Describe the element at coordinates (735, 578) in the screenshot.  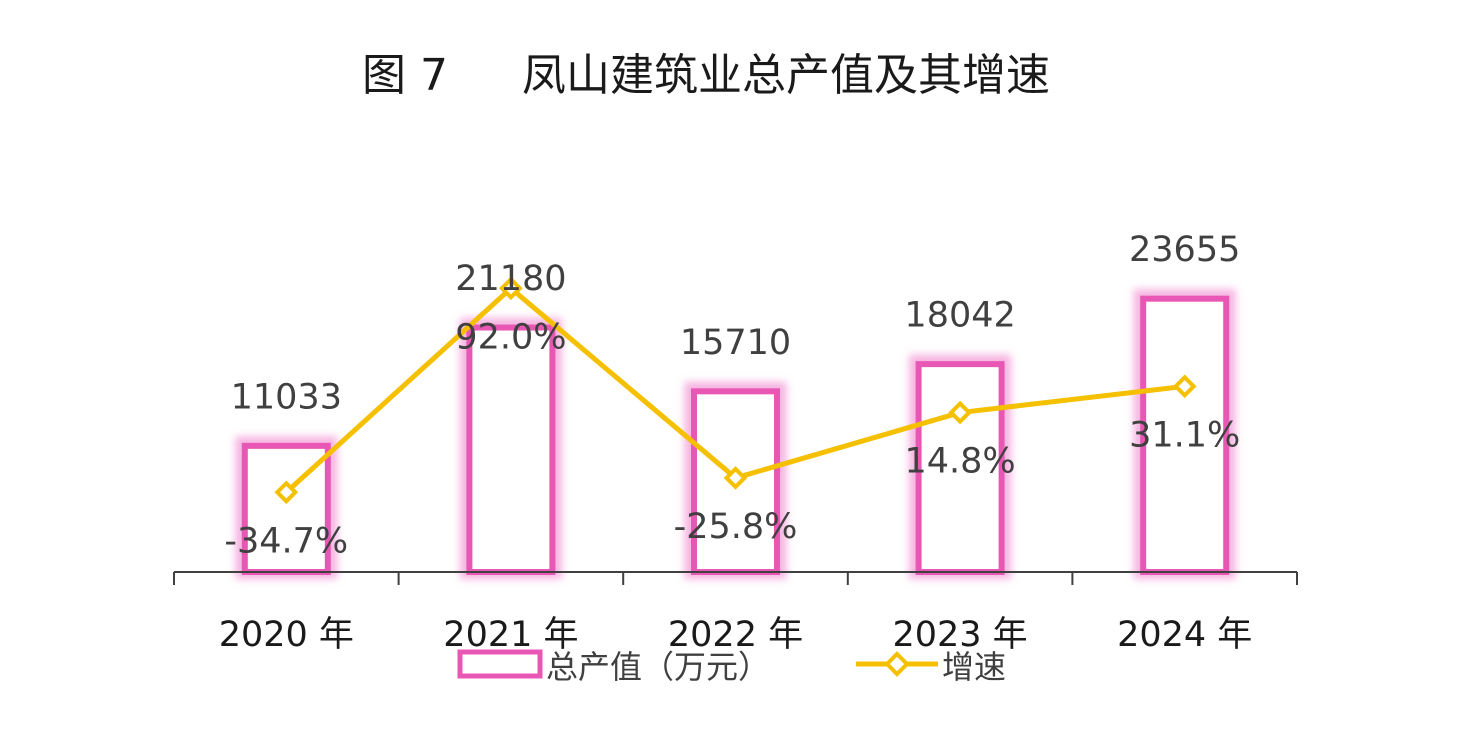
I see `x-axis` at that location.